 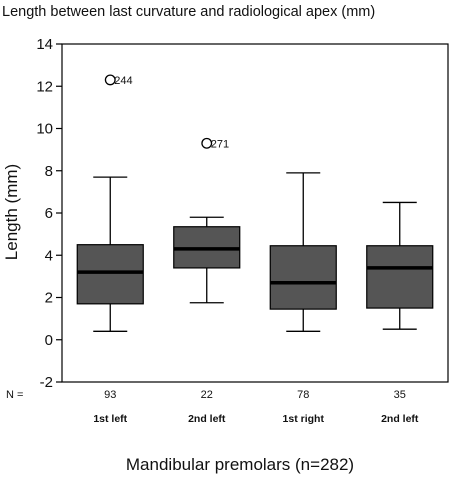 What do you see at coordinates (207, 395) in the screenshot?
I see `n-count-label: 22` at bounding box center [207, 395].